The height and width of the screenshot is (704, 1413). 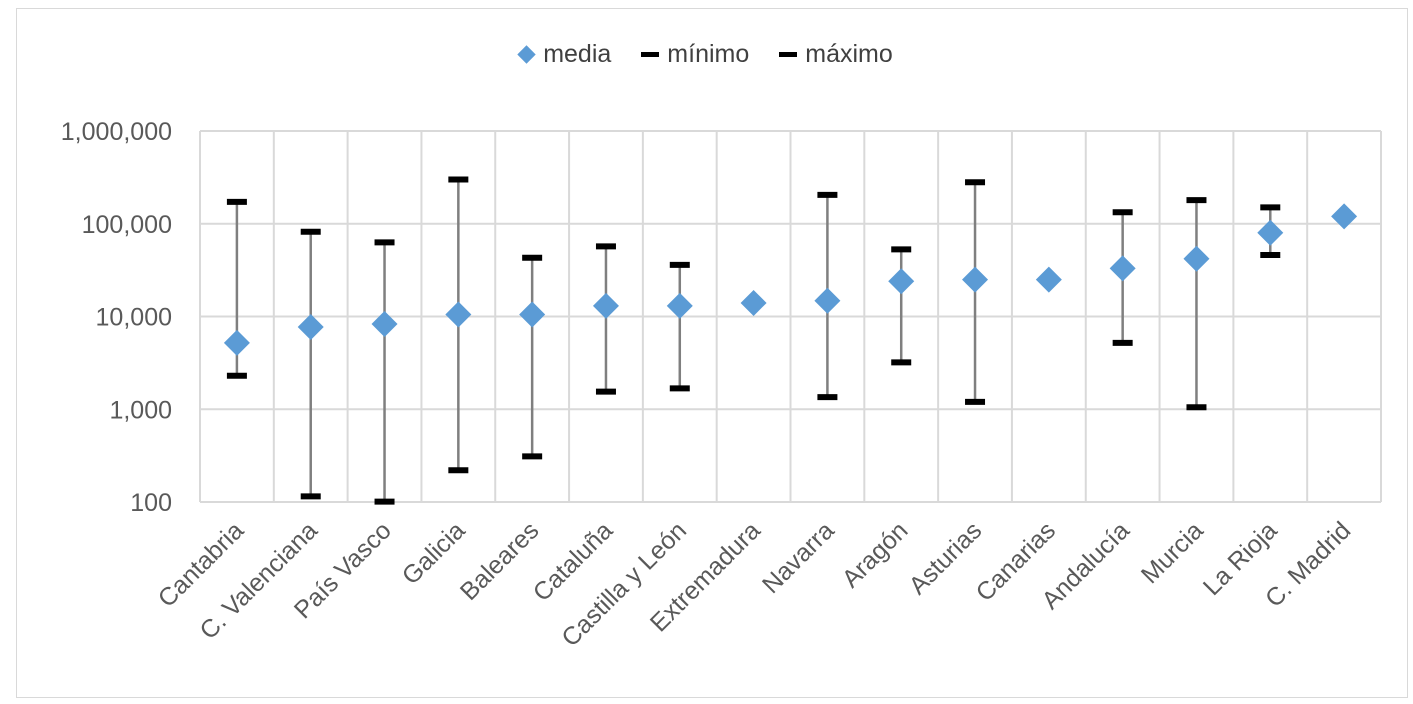 I want to click on legend-item-maximo: máximo, so click(x=836, y=54).